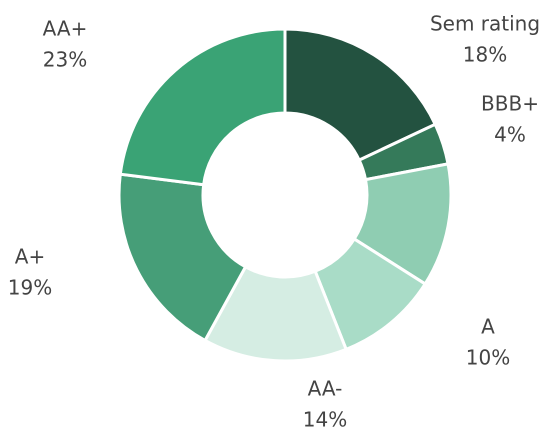 This screenshot has height=432, width=546. Describe the element at coordinates (65, 29) in the screenshot. I see `category-label: AA+` at that location.